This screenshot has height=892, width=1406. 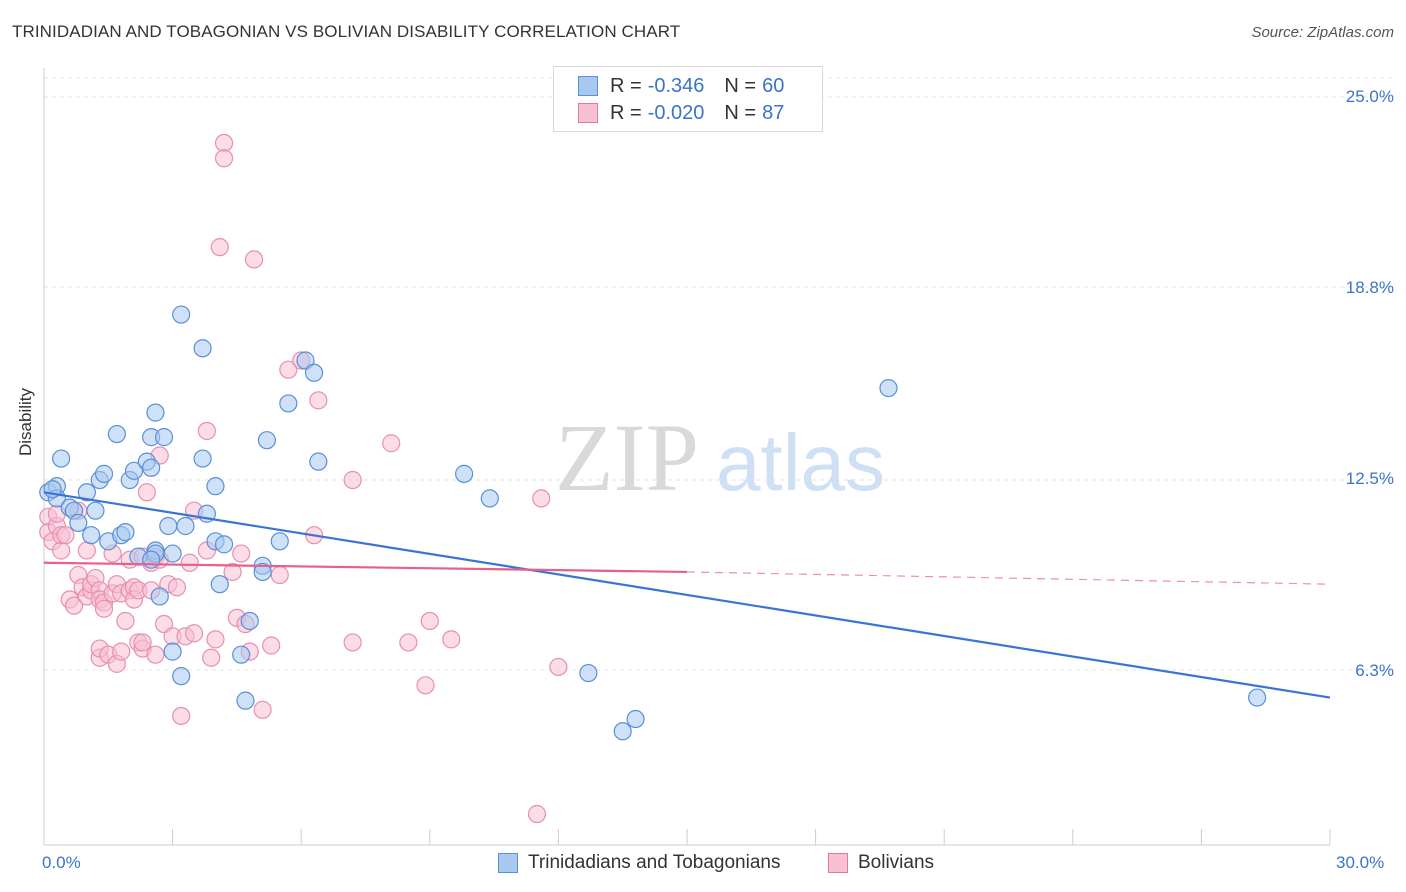 I want to click on legend-n-value: 87, so click(x=773, y=112).